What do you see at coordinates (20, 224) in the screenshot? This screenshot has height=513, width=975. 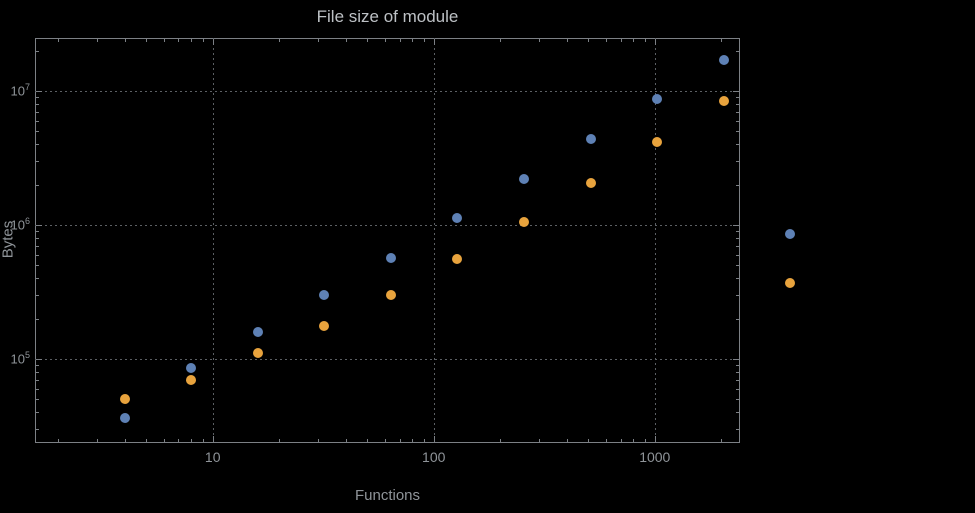 I see `y-tick-label: 10⁶` at bounding box center [20, 224].